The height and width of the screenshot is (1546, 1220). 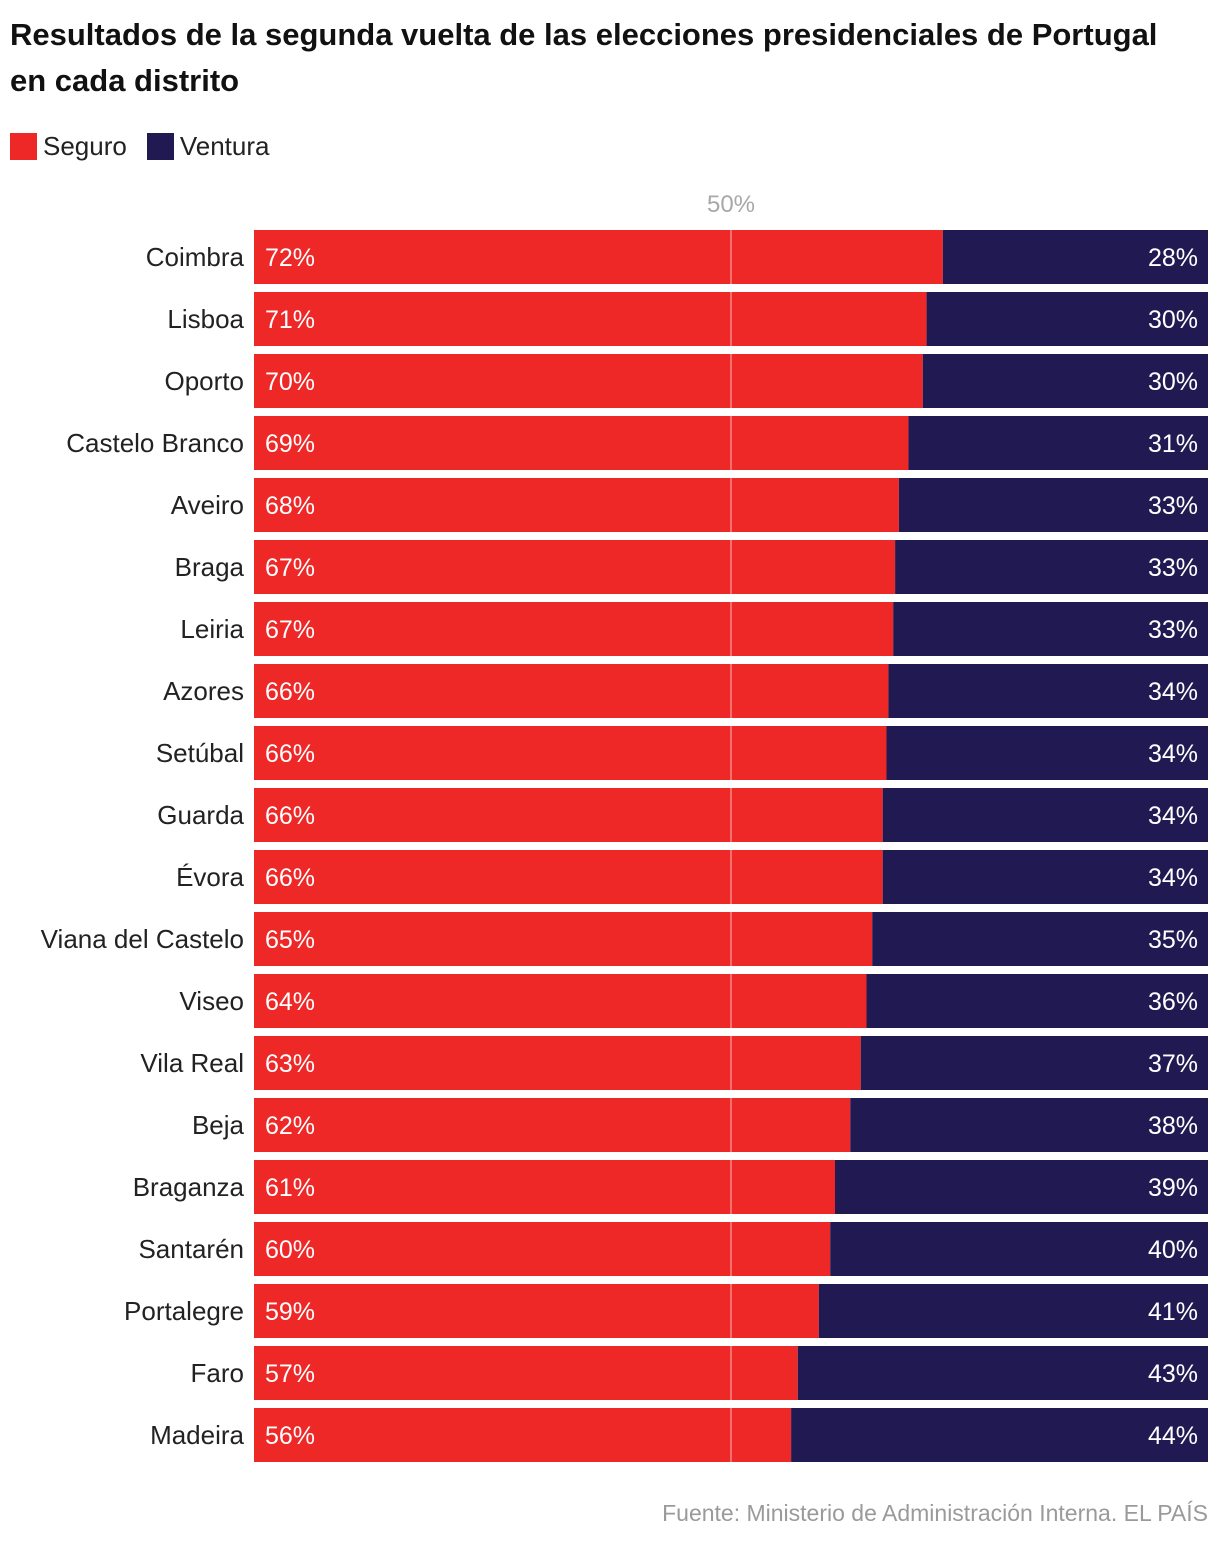 What do you see at coordinates (1173, 940) in the screenshot?
I see `data-label-ventura-viana-del-castelo: 35%` at bounding box center [1173, 940].